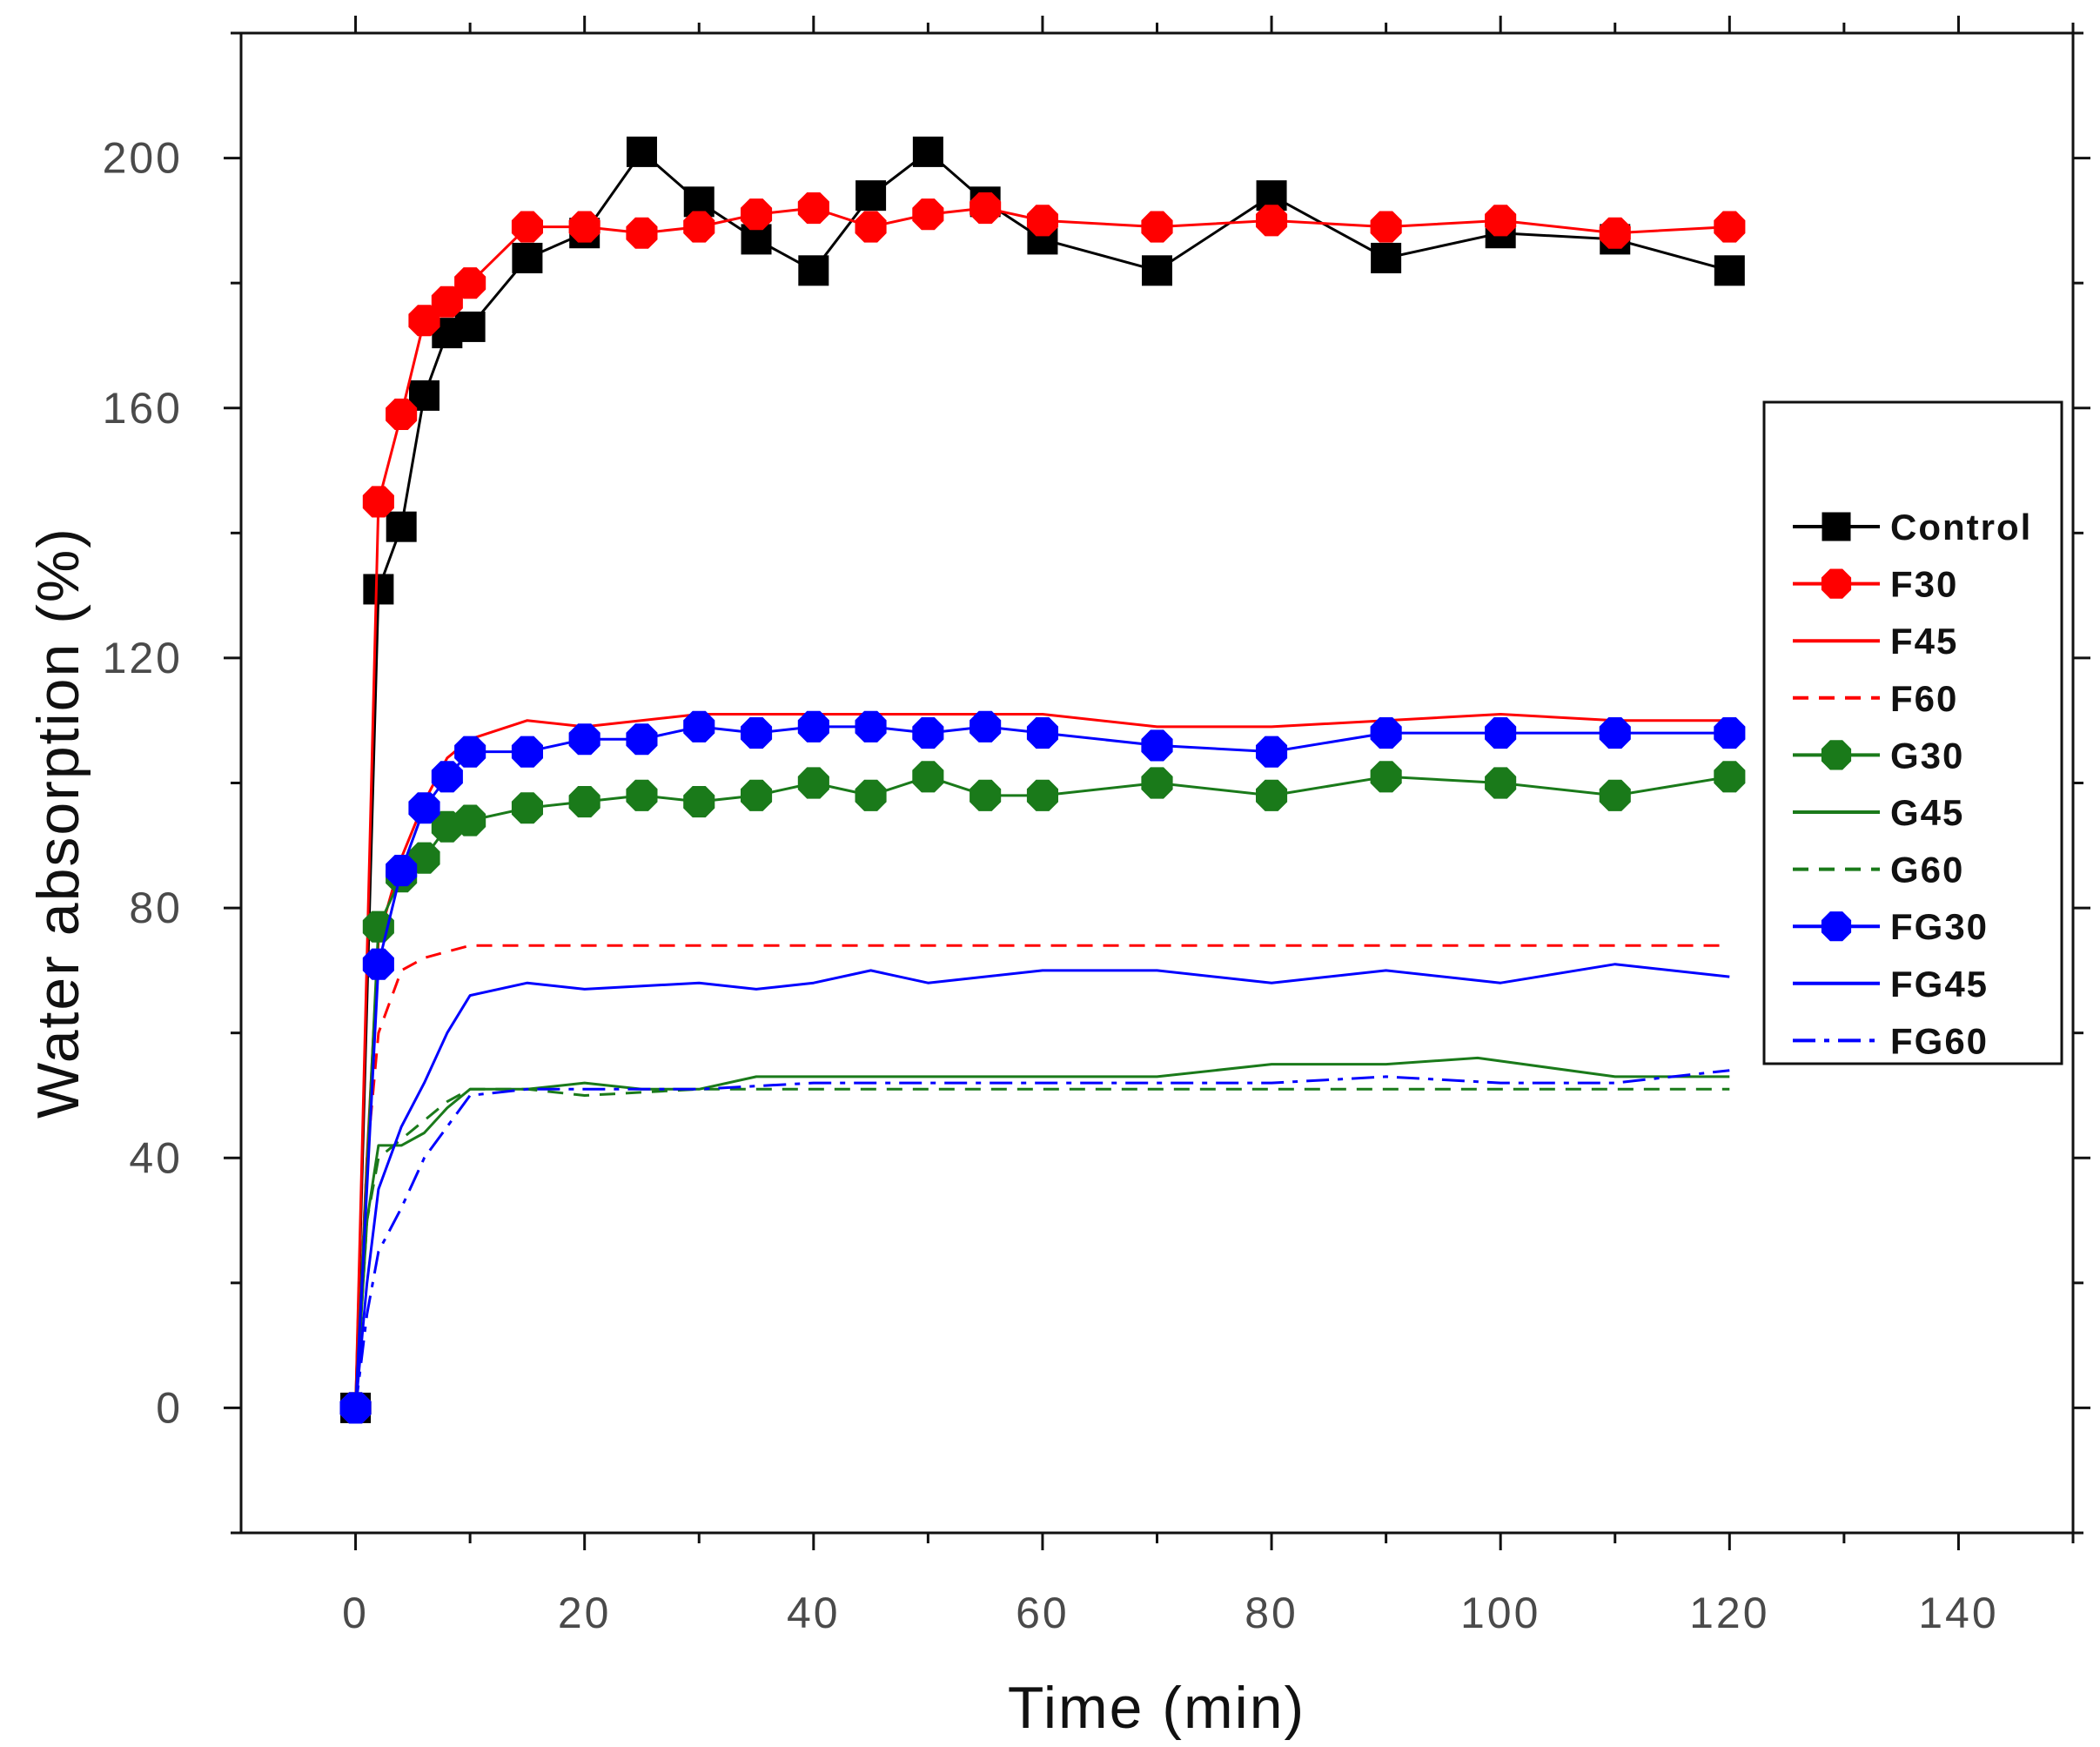  I want to click on legend-entry: F45, so click(1875, 641).